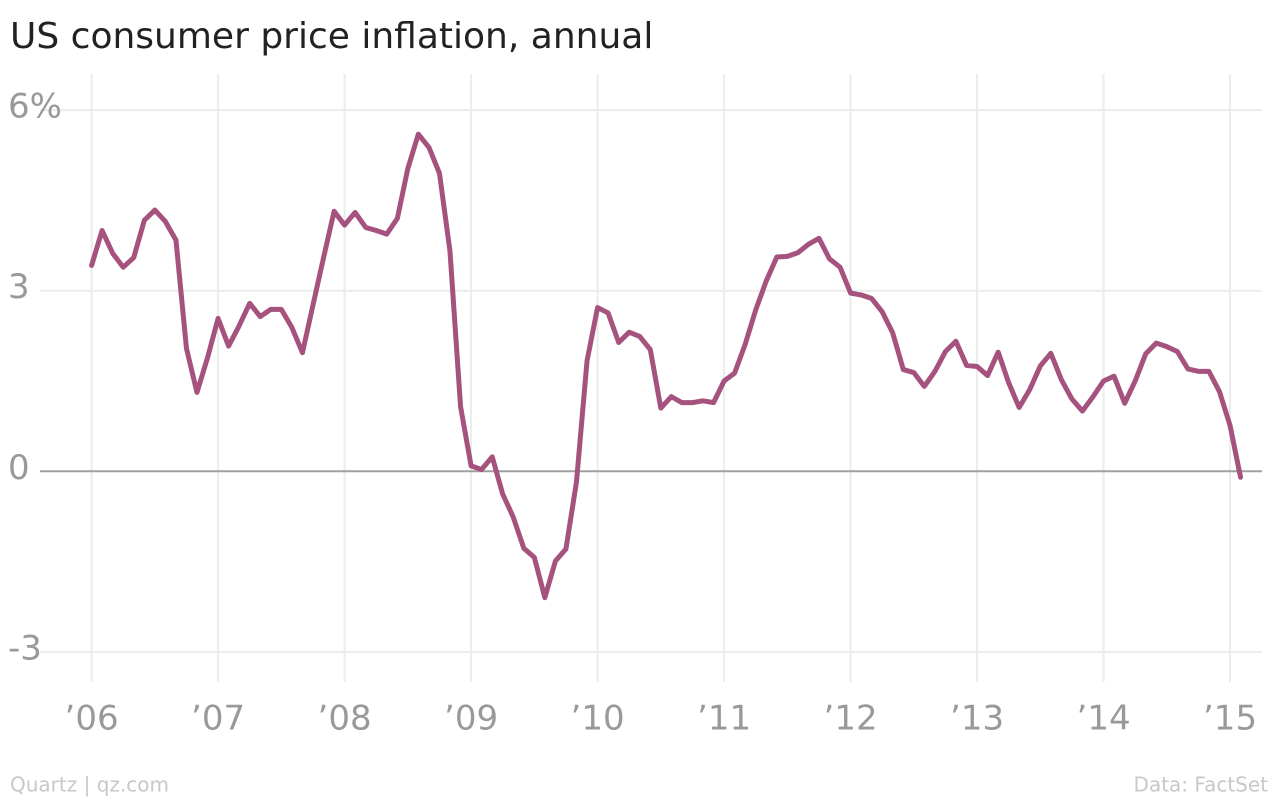 The width and height of the screenshot is (1280, 800). What do you see at coordinates (1230, 719) in the screenshot?
I see `x-tick-label: ’15` at bounding box center [1230, 719].